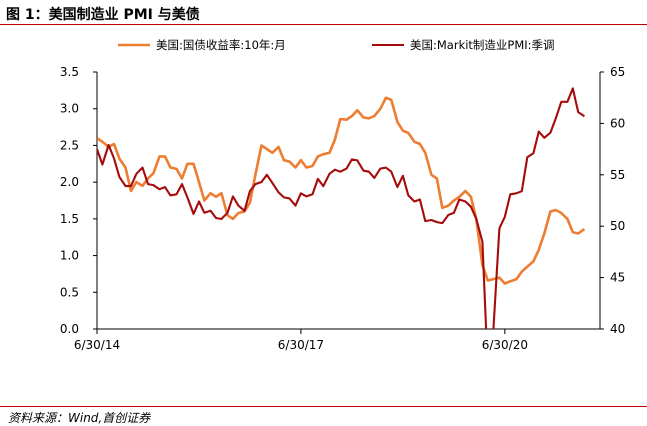  Describe the element at coordinates (97, 345) in the screenshot. I see `x-tick-label: 6/30/14` at that location.